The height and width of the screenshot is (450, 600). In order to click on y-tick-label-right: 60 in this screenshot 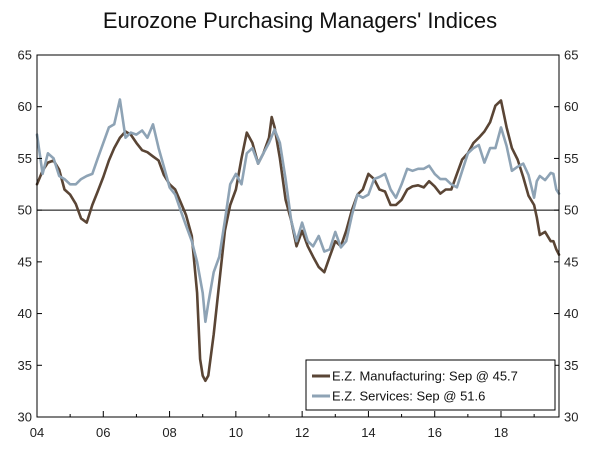, I will do `click(571, 106)`.